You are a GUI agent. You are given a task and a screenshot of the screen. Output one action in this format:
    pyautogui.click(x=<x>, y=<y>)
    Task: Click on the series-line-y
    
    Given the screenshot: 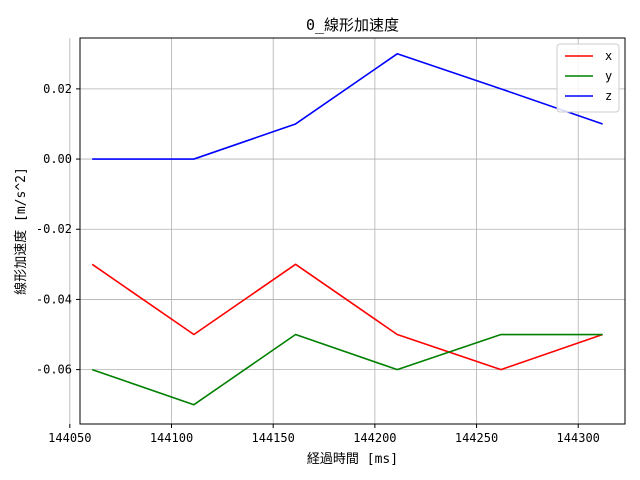 What is the action you would take?
    pyautogui.click(x=347, y=369)
    